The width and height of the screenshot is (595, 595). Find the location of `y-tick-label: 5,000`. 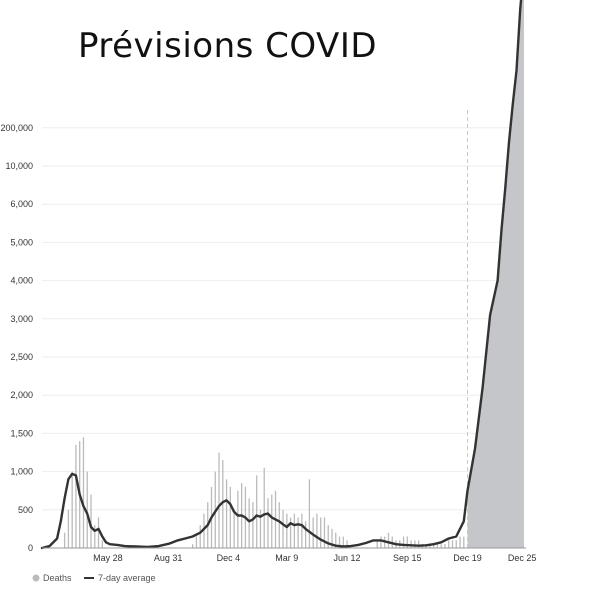

y-tick-label: 5,000 is located at coordinates (21, 242).